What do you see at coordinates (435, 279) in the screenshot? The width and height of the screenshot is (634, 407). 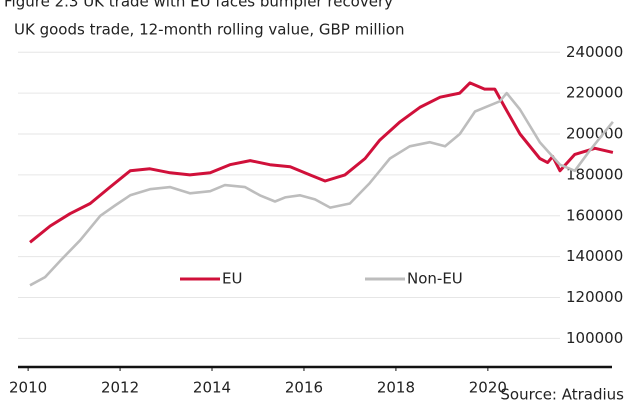 I see `legend-label: Non-EU` at bounding box center [435, 279].